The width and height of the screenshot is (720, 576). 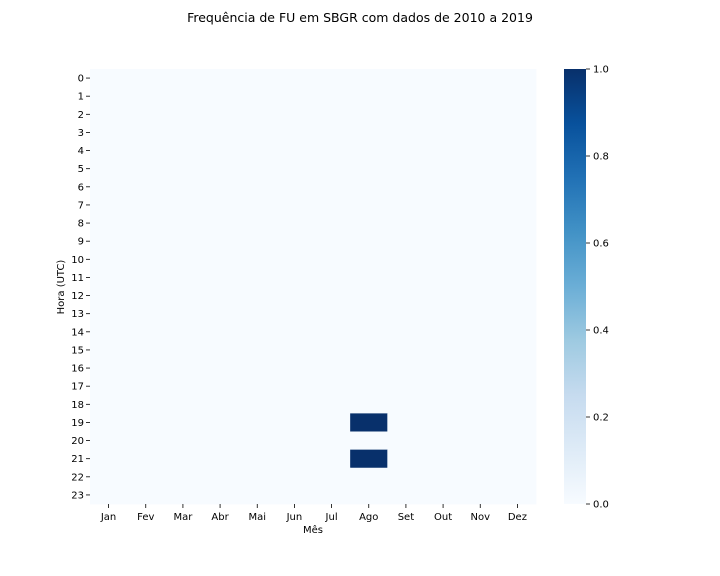 What do you see at coordinates (77, 405) in the screenshot?
I see `y-tick-label: 18` at bounding box center [77, 405].